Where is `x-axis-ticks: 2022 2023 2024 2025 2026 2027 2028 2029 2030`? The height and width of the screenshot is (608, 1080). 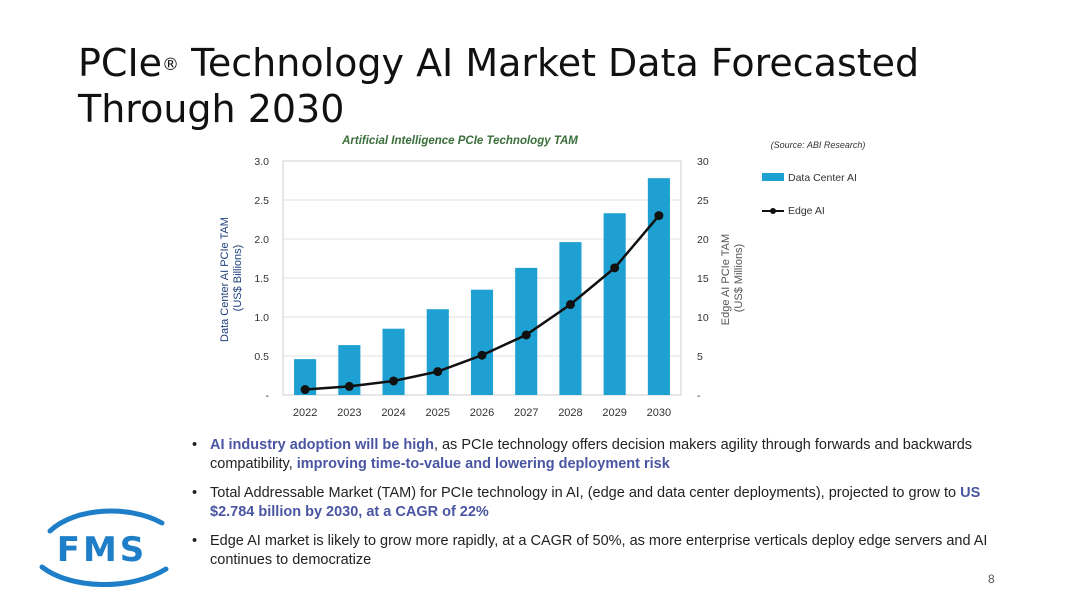
x-axis-ticks: 2022 2023 2024 2025 2026 2027 2028 2029 2030 is located at coordinates (482, 413).